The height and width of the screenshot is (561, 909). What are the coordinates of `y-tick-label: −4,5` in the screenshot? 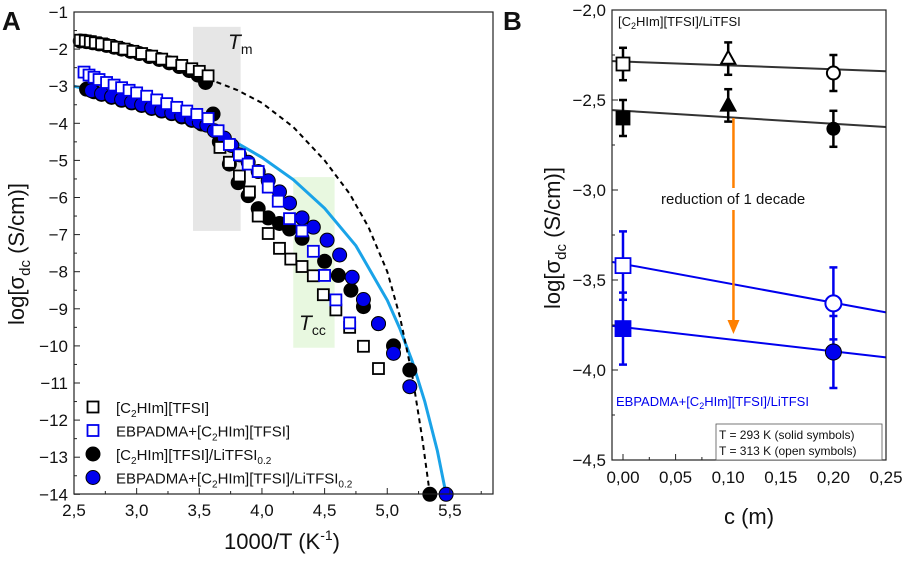 It's located at (589, 460).